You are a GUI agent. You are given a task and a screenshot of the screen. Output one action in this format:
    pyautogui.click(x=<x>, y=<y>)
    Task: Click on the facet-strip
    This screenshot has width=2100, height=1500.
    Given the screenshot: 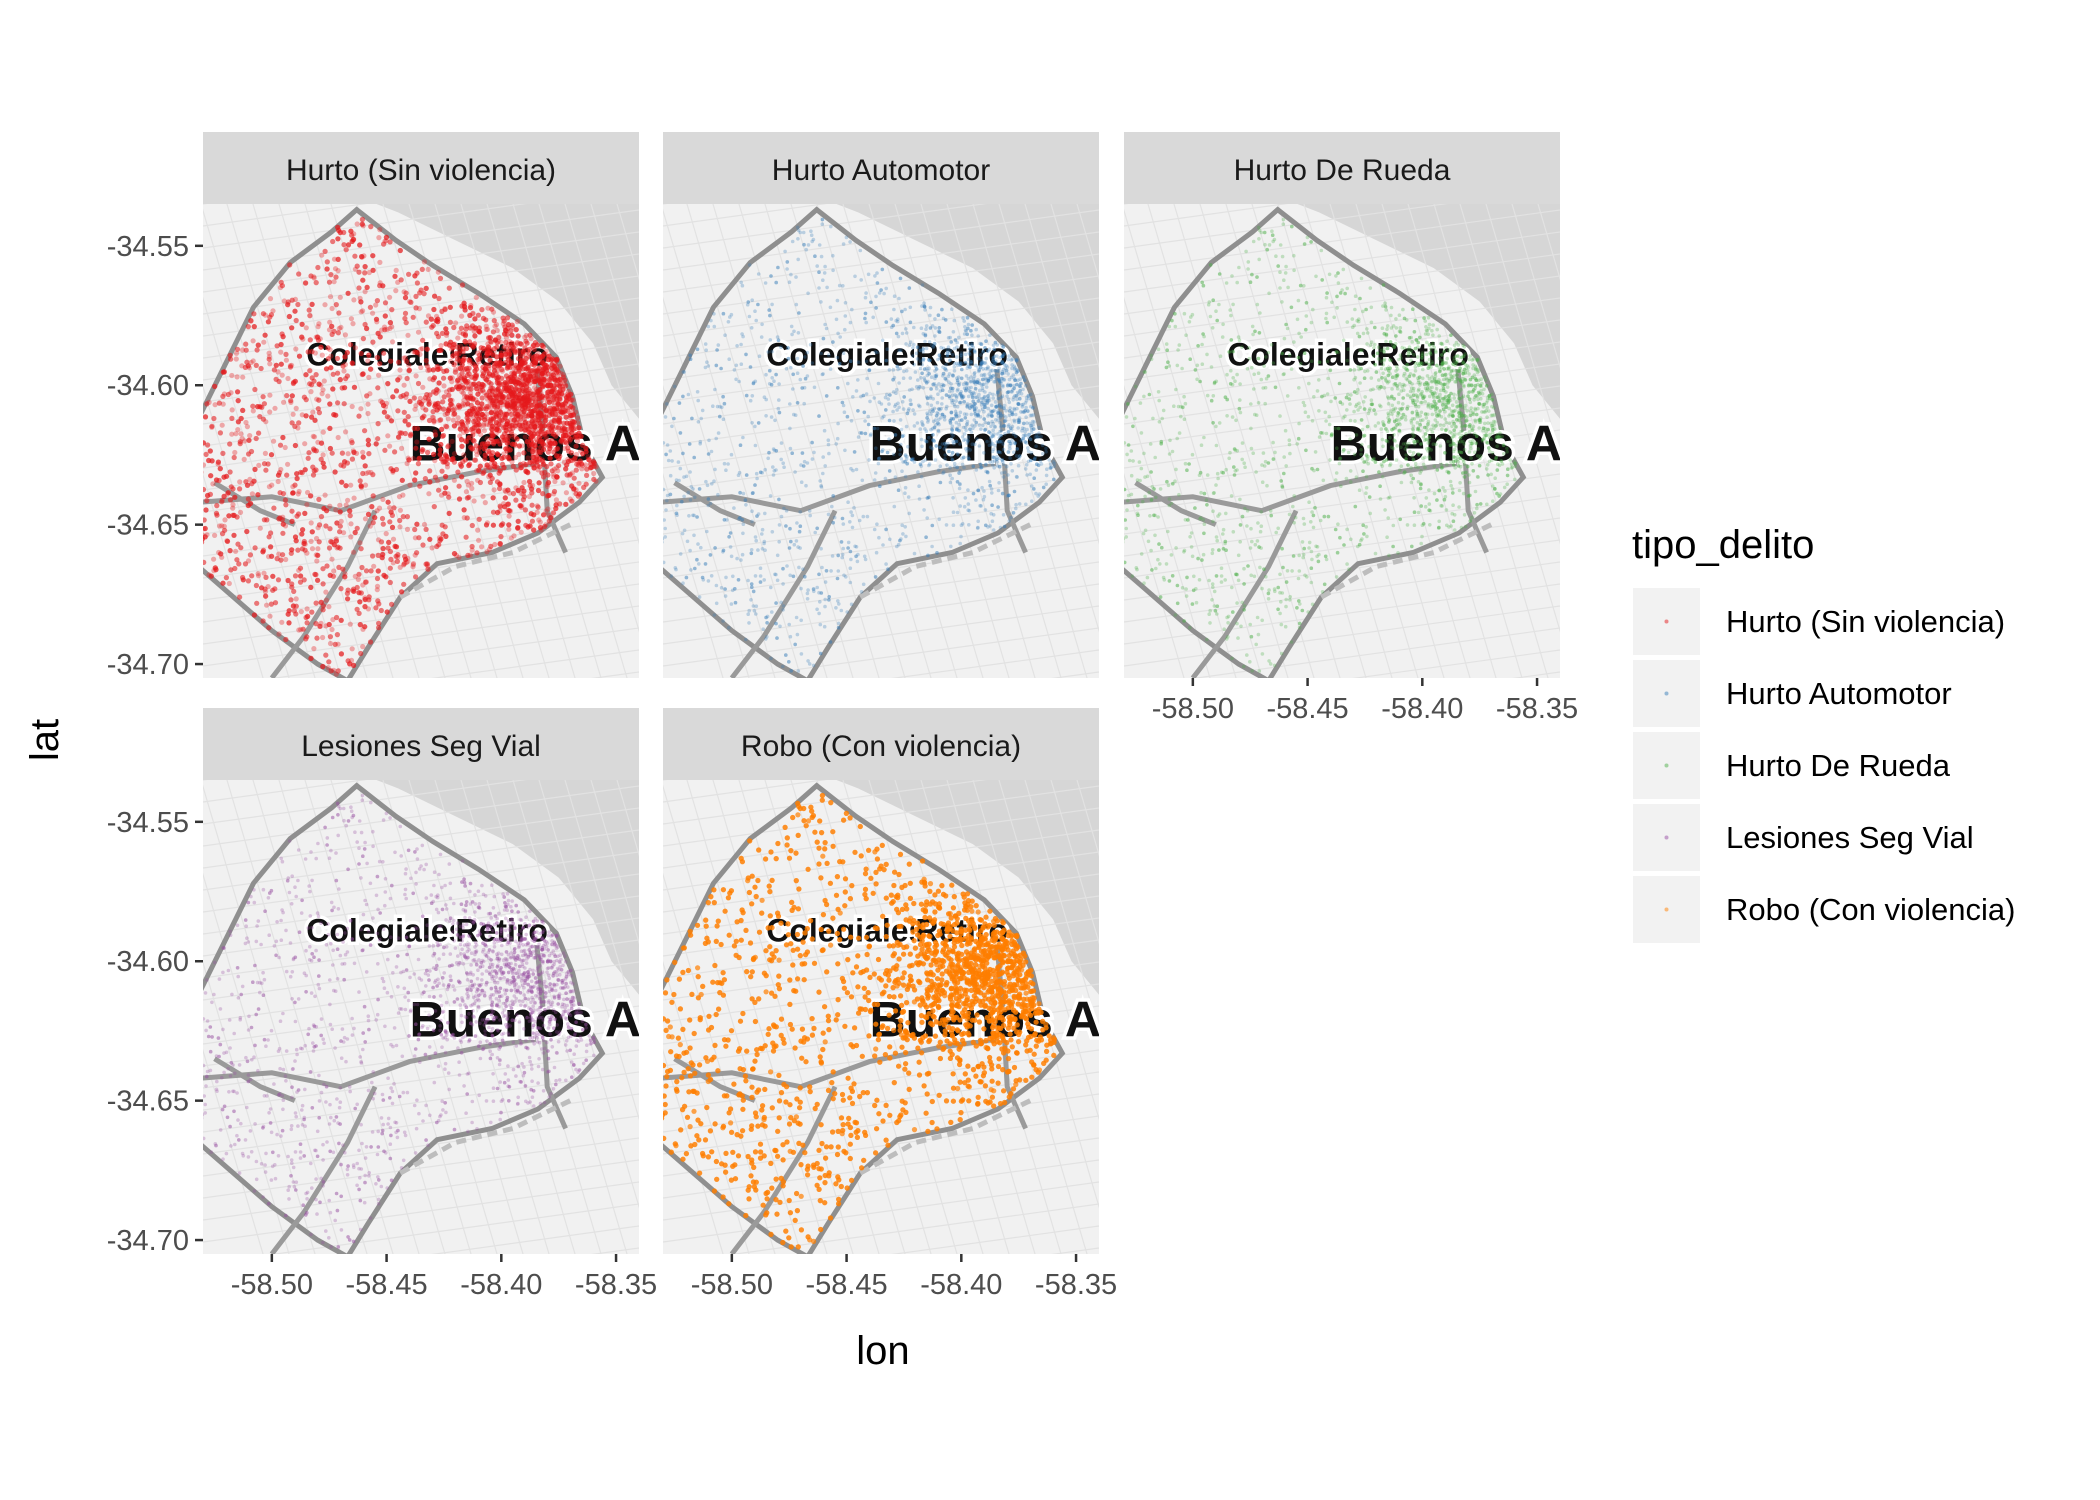 What is the action you would take?
    pyautogui.click(x=421, y=168)
    